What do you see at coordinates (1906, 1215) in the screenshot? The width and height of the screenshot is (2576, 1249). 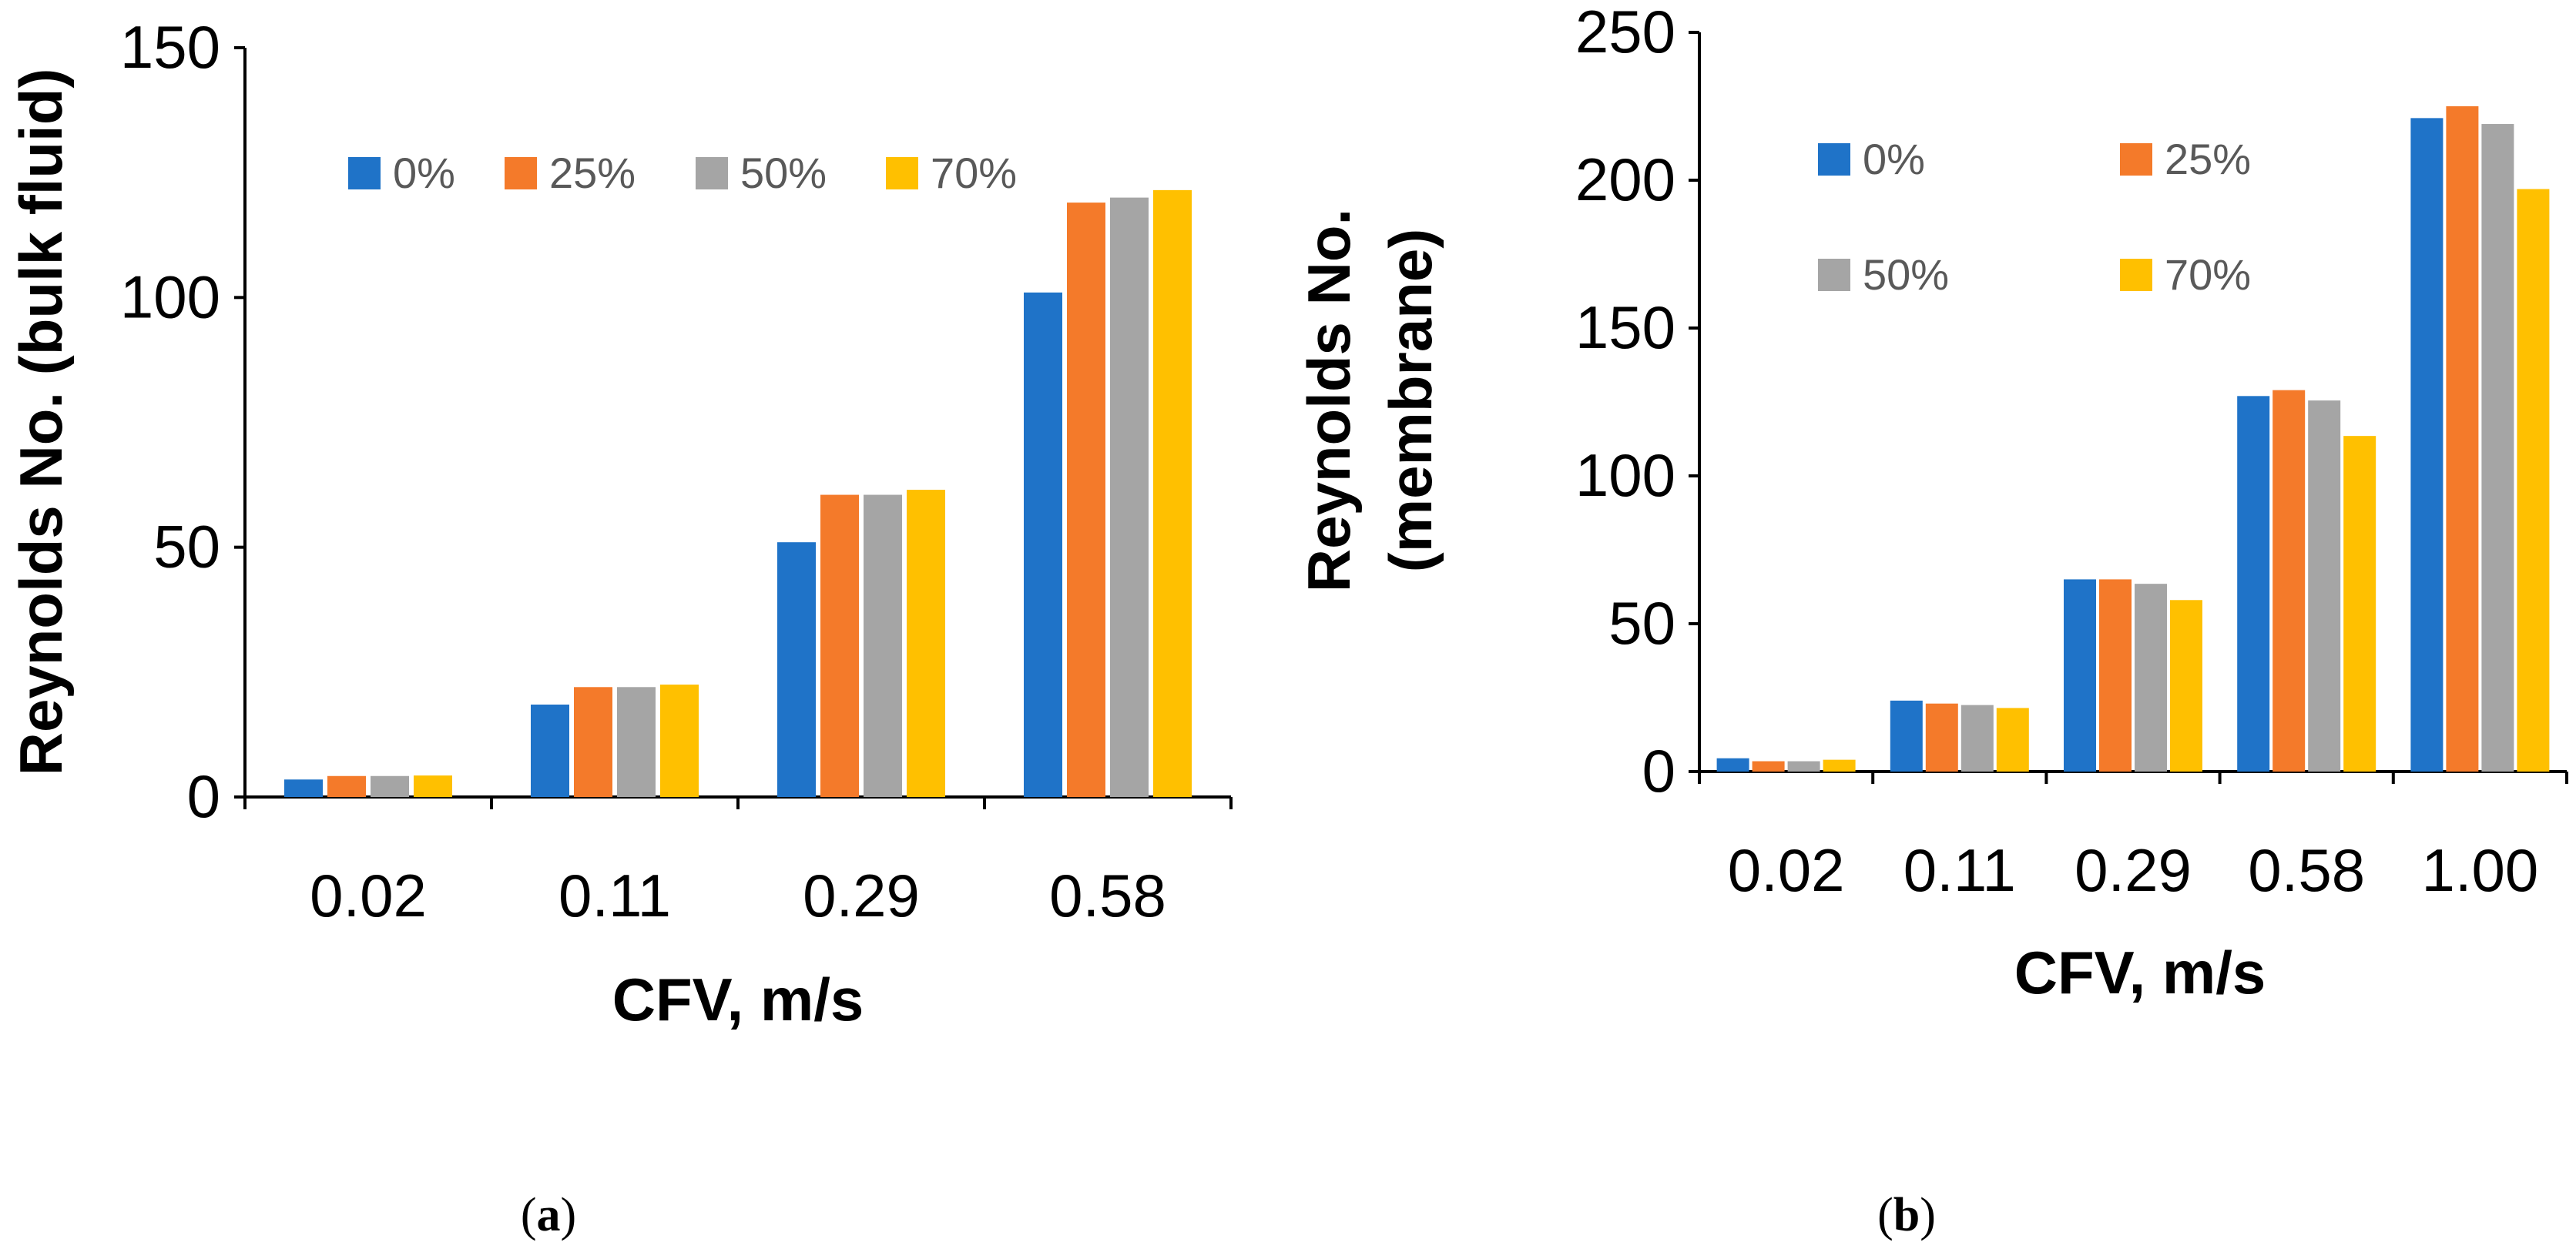 I see `caption-b: (b)` at bounding box center [1906, 1215].